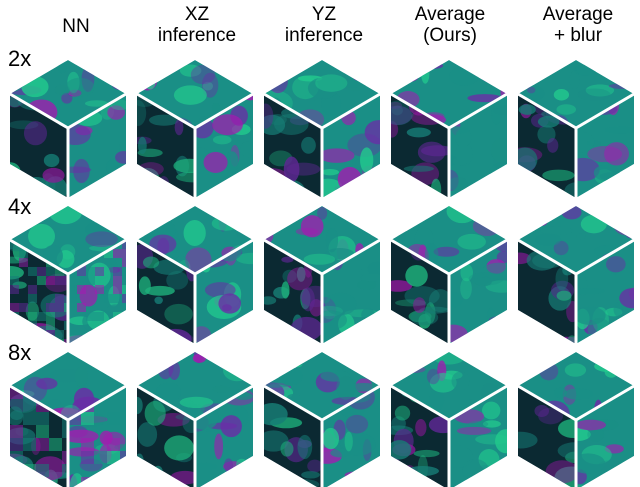  I want to click on cube-4x-blur, so click(576, 275).